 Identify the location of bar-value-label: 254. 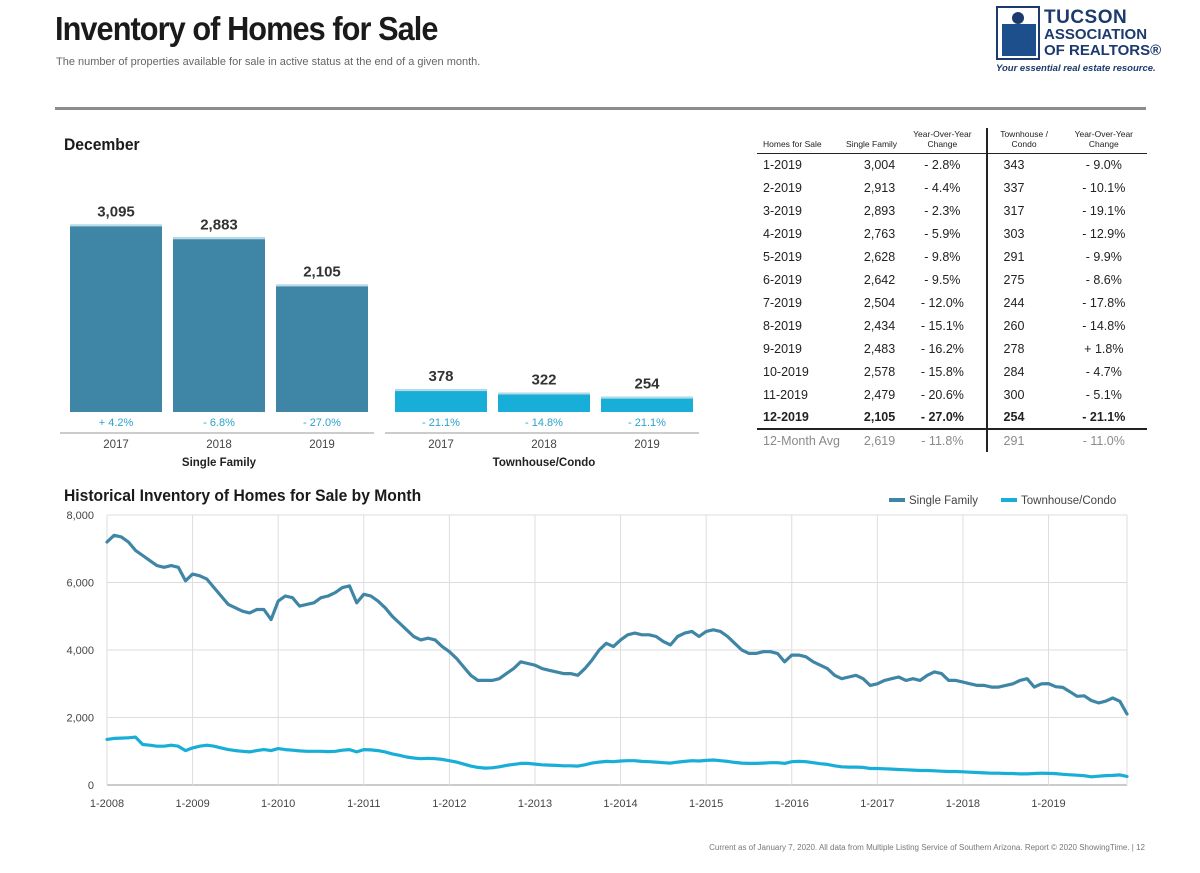
(647, 384).